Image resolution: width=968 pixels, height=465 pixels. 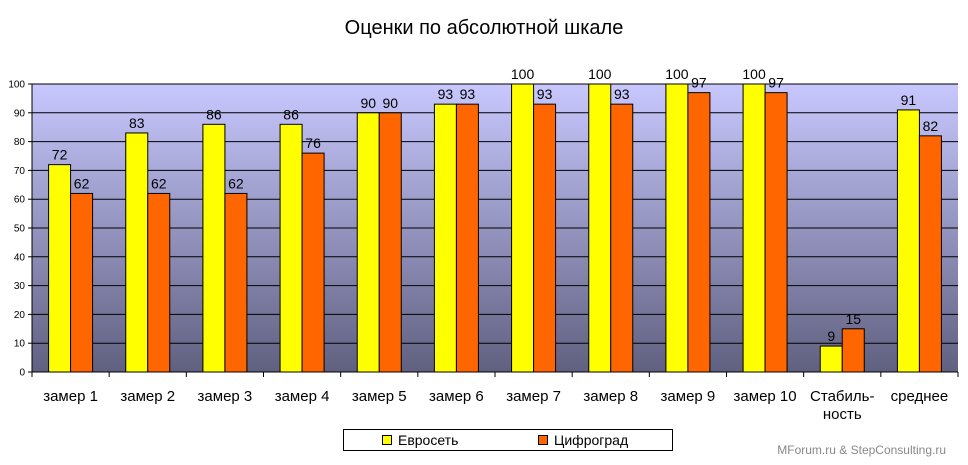 What do you see at coordinates (20, 344) in the screenshot?
I see `y-tick-label: 10` at bounding box center [20, 344].